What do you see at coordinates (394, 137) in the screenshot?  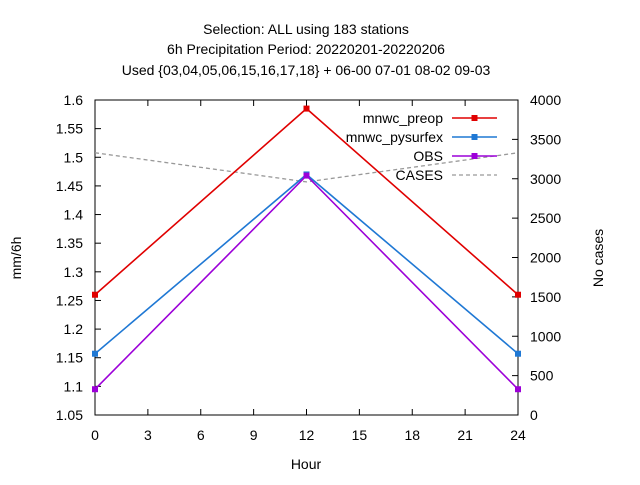 I see `legend-label-mnwc-pysurfex: mnwc_pysurfex` at bounding box center [394, 137].